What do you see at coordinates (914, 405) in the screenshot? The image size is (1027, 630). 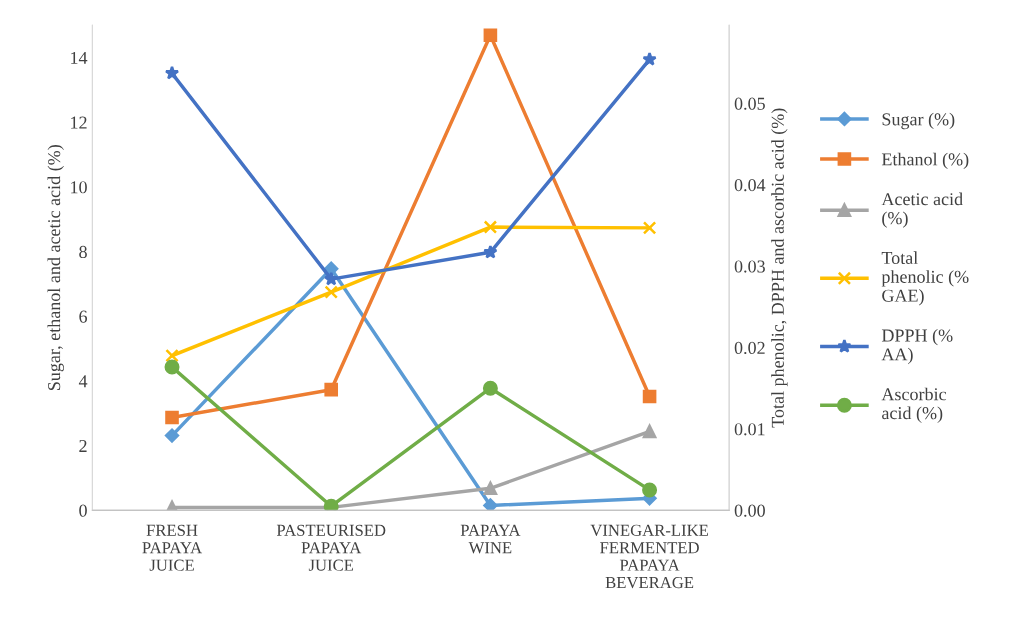 I see `legend-label: Ascorbic acid (%)` at bounding box center [914, 405].